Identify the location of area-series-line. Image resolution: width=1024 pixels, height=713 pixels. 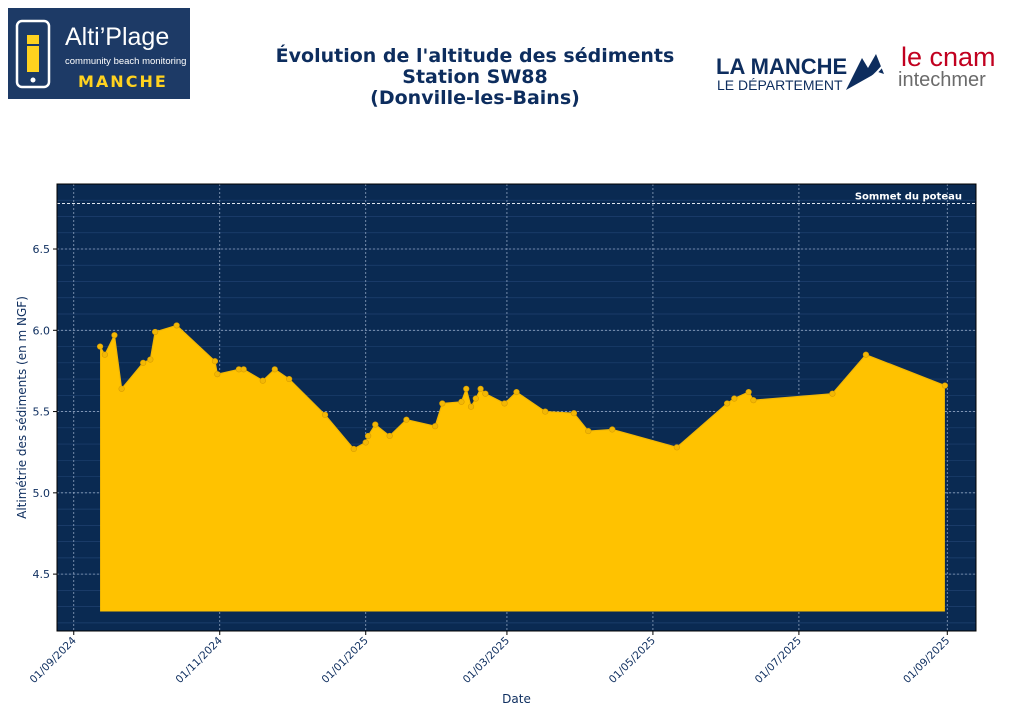
(522, 387).